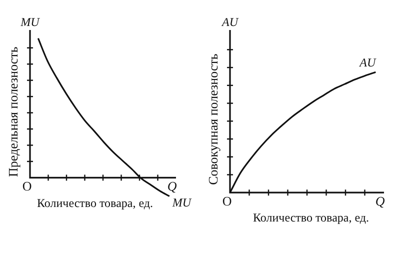 The image size is (415, 265). I want to click on text: O, so click(227, 201).